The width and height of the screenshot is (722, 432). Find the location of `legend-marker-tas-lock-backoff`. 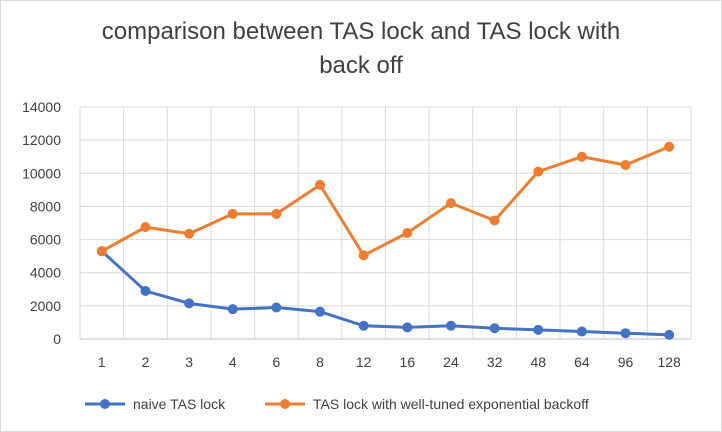

legend-marker-tas-lock-backoff is located at coordinates (285, 404).